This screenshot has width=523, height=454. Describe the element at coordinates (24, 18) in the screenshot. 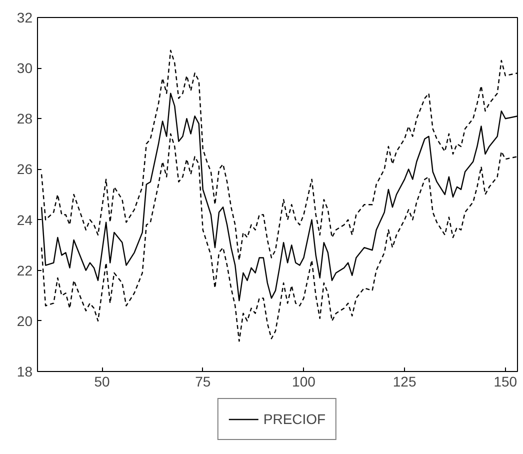

I see `y-tick-label: 32` at that location.